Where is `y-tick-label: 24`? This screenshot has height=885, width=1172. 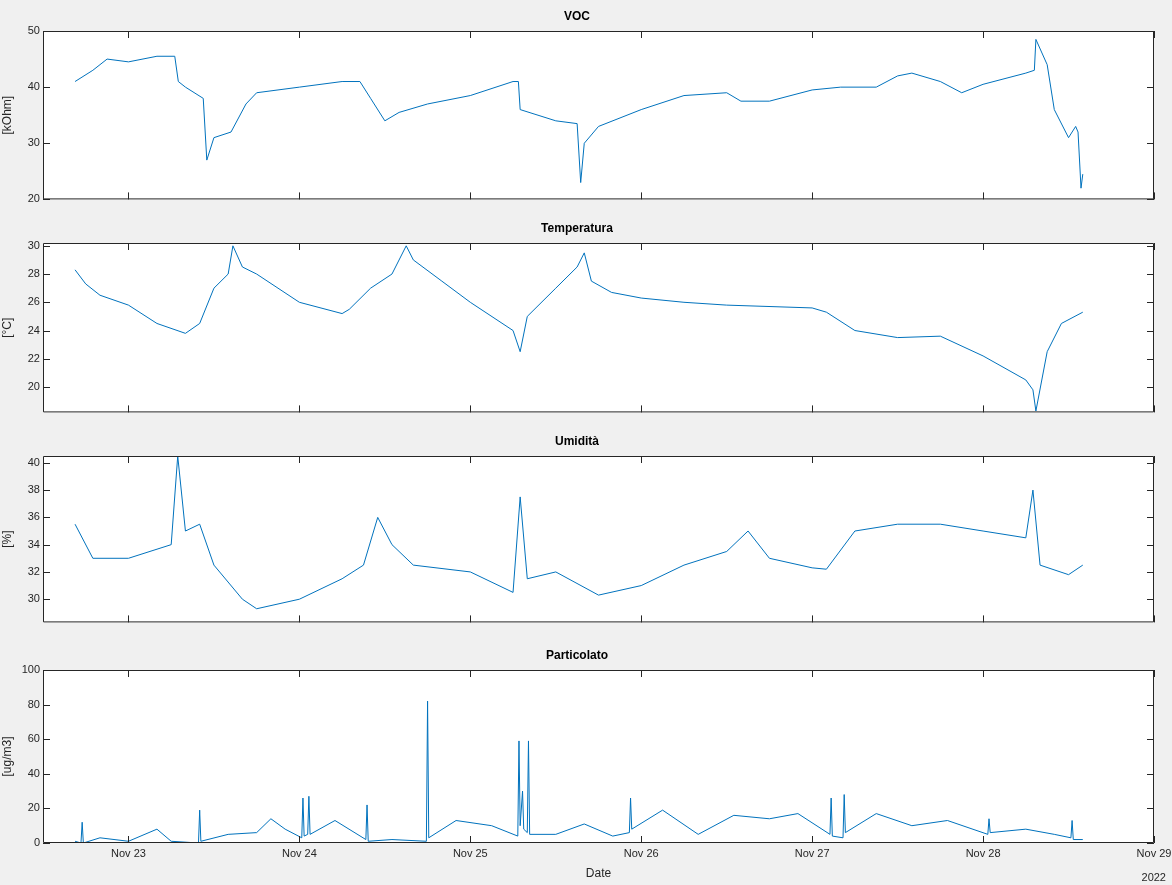
y-tick-label: 24 is located at coordinates (33, 329).